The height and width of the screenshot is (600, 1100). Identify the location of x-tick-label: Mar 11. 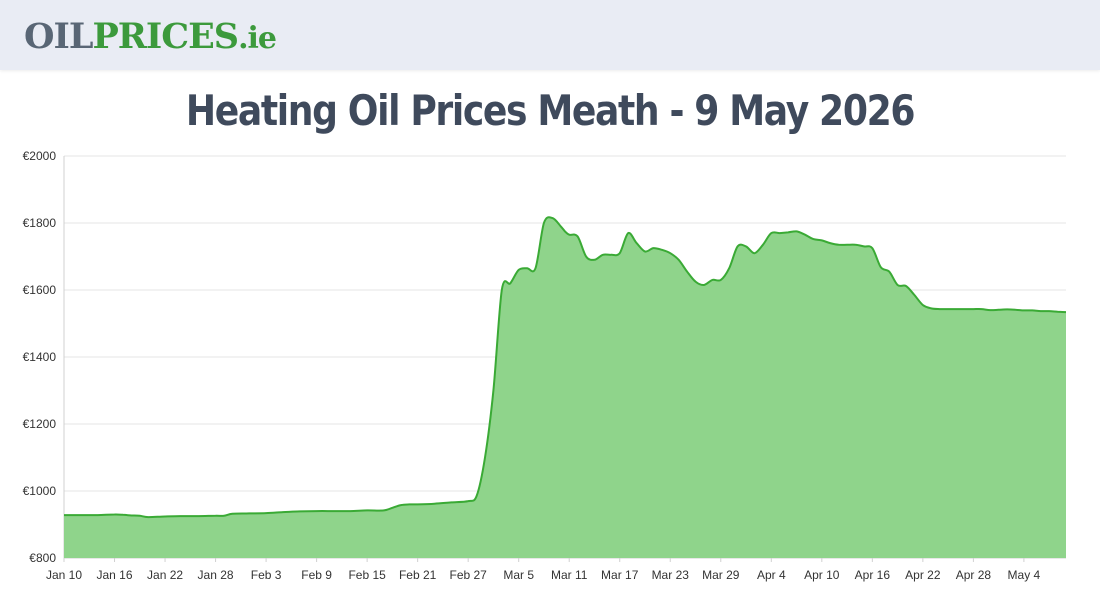
(569, 575).